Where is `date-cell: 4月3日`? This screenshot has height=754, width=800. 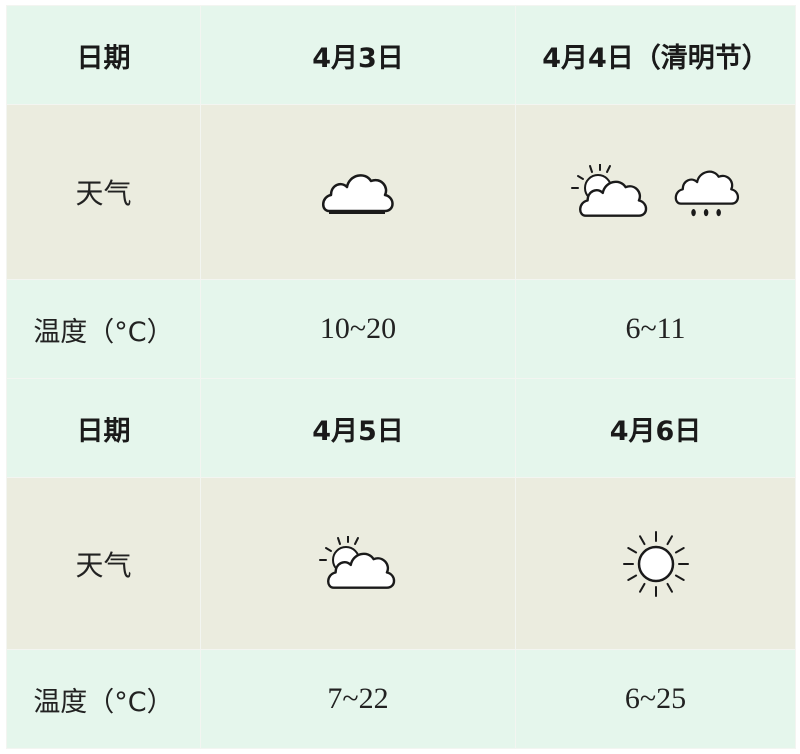
date-cell: 4月3日 is located at coordinates (358, 55).